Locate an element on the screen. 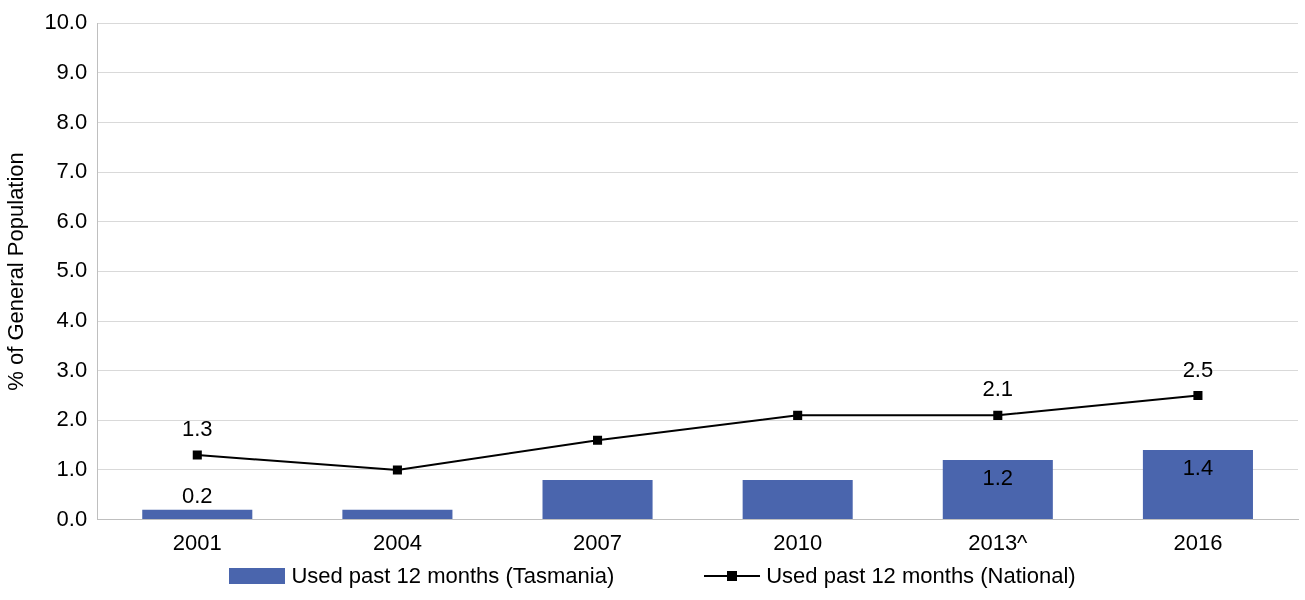 This screenshot has width=1305, height=600. legend-label: Used past 12 months (Tasmania) is located at coordinates (453, 576).